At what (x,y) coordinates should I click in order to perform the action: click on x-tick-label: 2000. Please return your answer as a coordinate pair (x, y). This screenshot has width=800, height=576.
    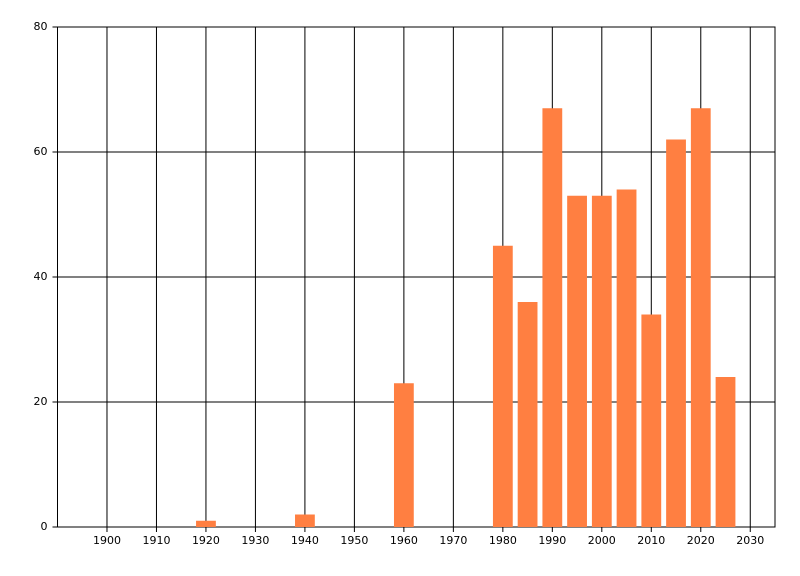
    Looking at the image, I should click on (602, 540).